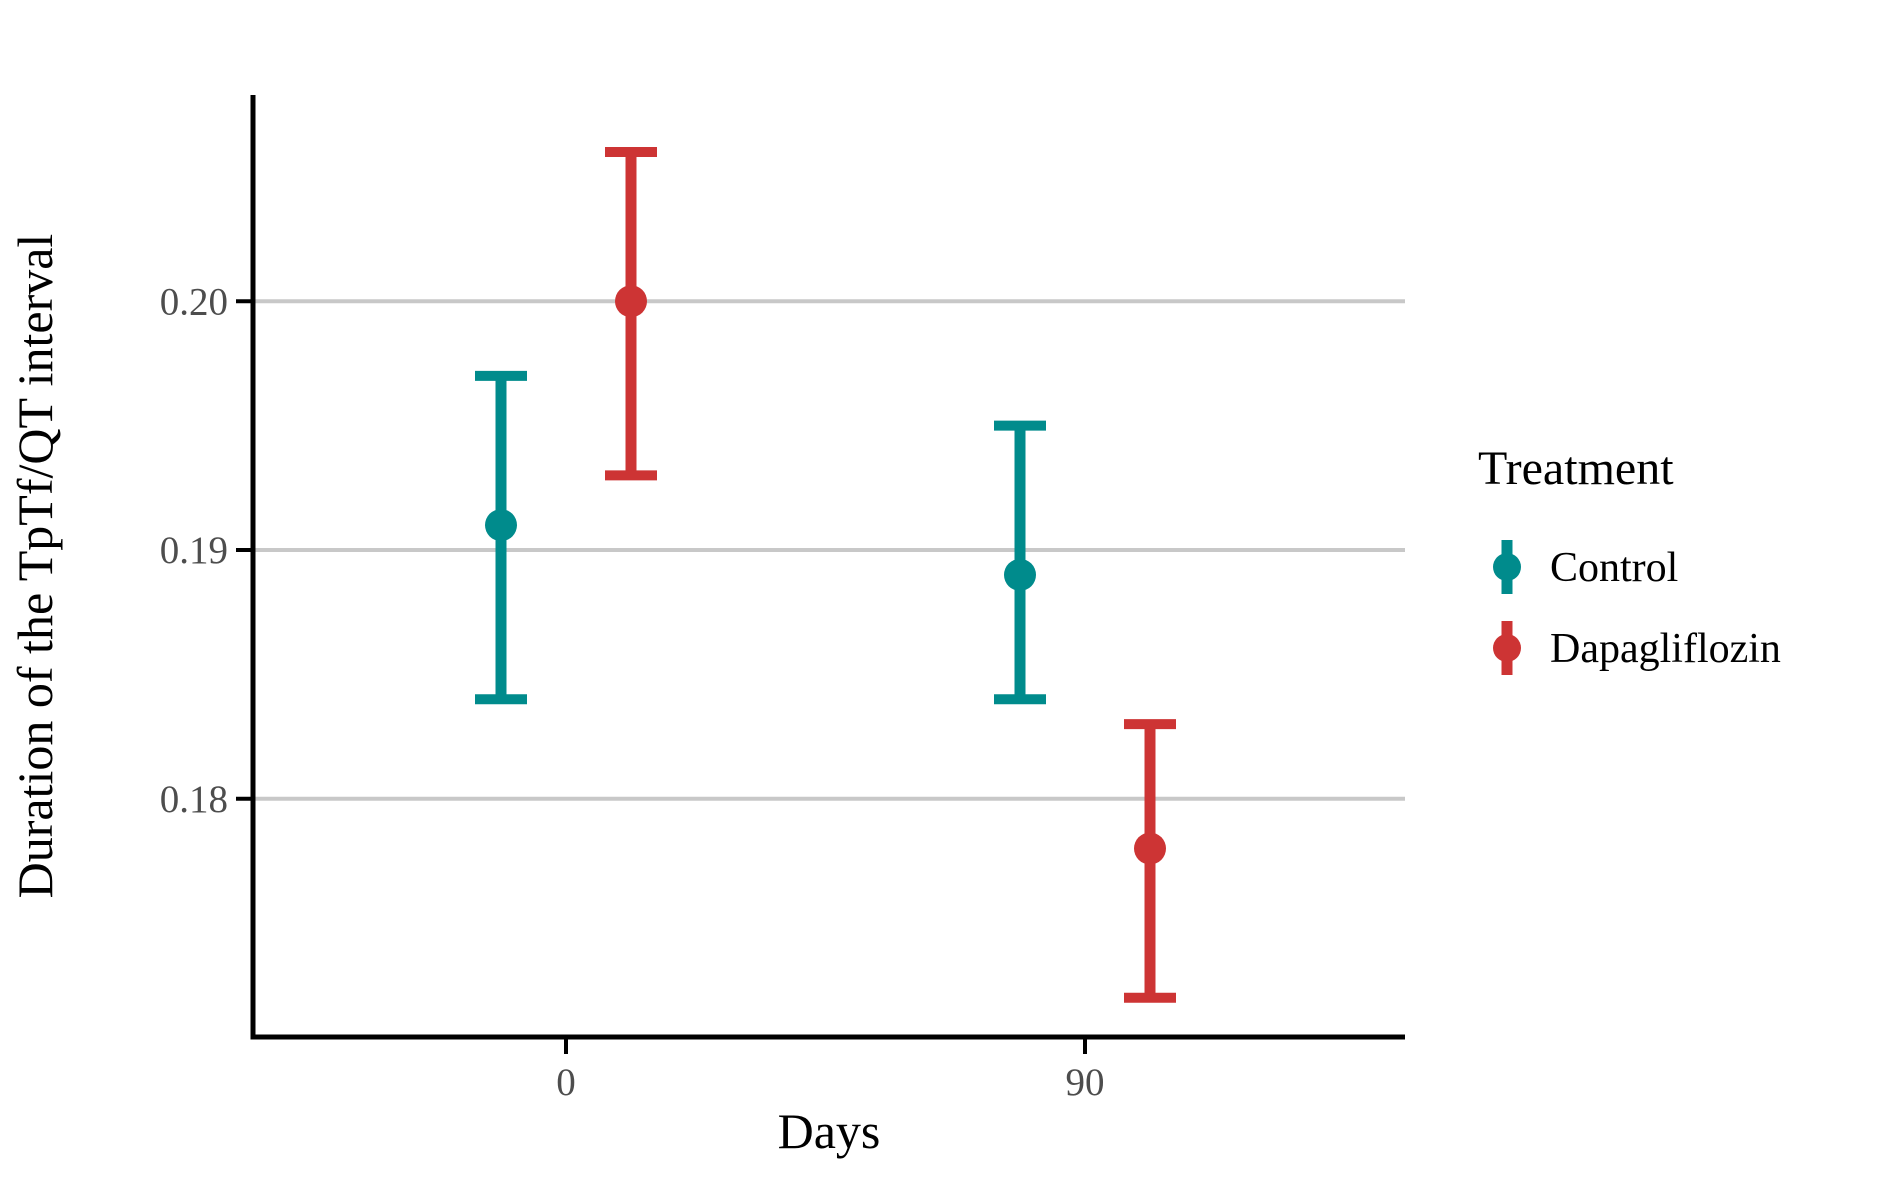 The height and width of the screenshot is (1181, 1889). I want to click on legend-entry-dapagliflozin: Dapagliflozin, so click(1637, 648).